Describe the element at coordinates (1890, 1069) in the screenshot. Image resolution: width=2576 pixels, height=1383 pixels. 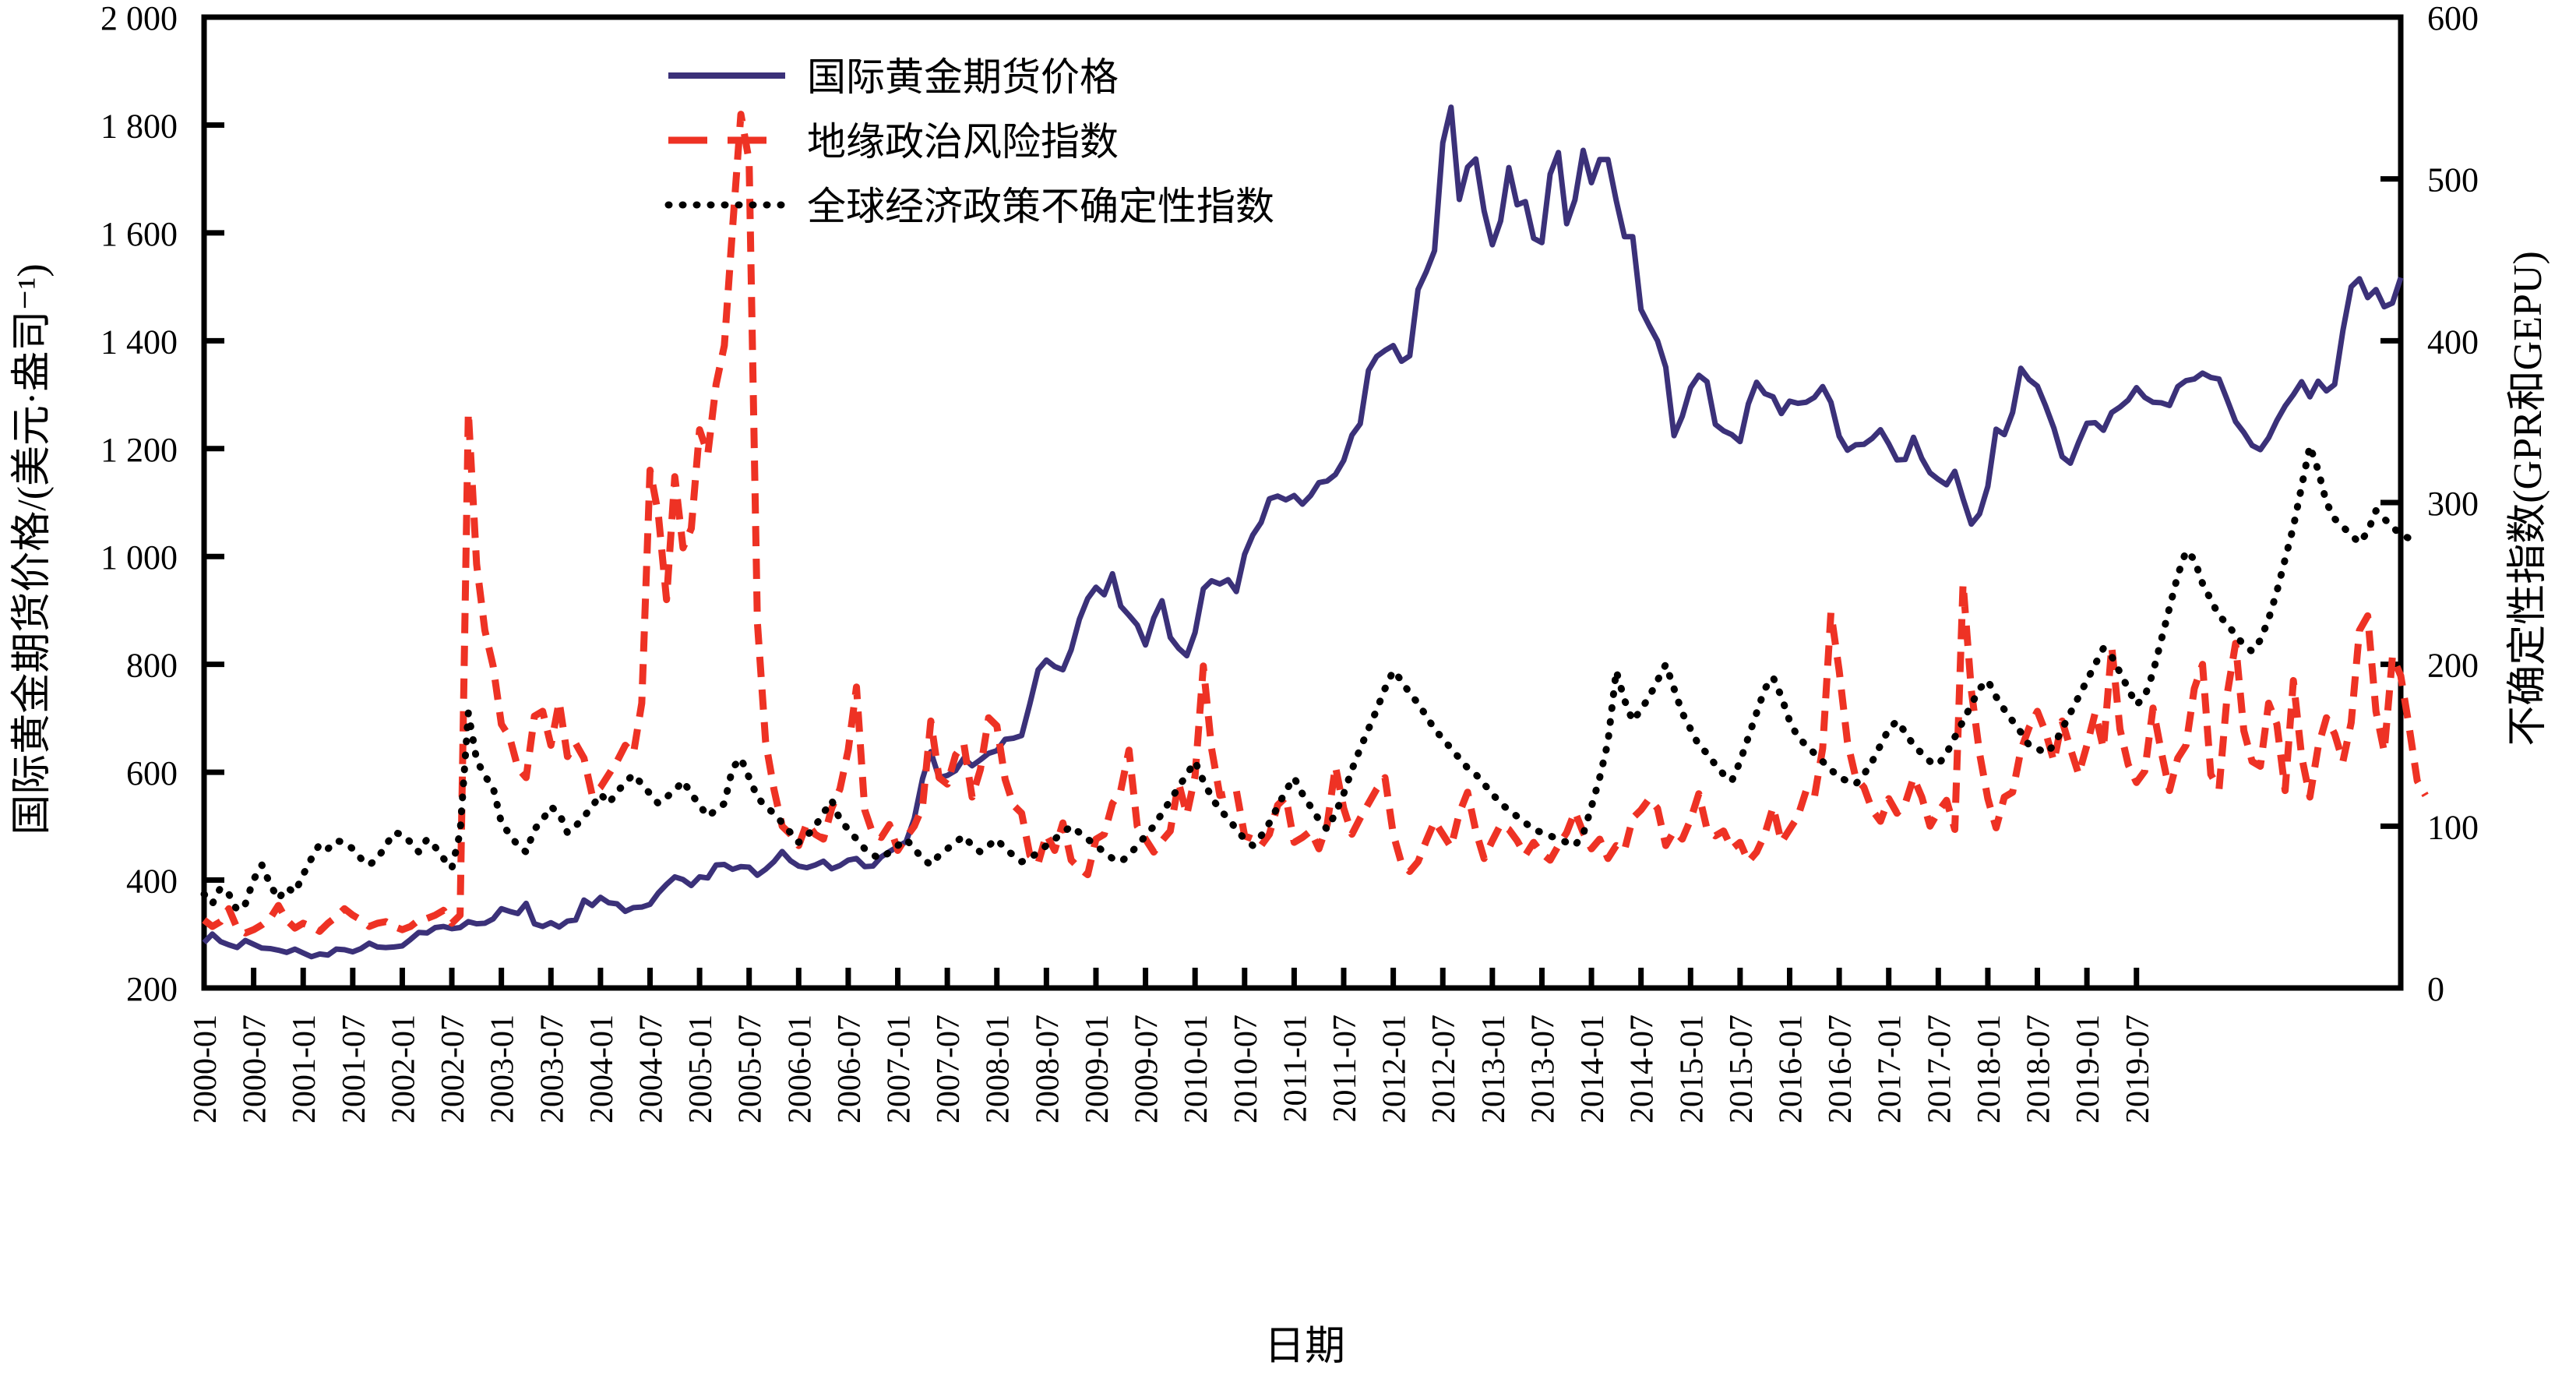
I see `x-tick-label: 2017-01` at that location.